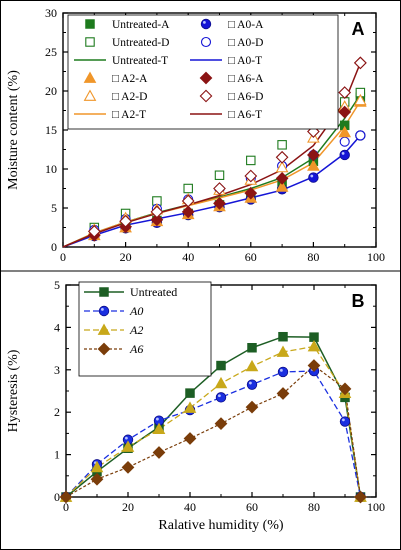  Describe the element at coordinates (314, 507) in the screenshot. I see `b-xtick-label: 80` at that location.